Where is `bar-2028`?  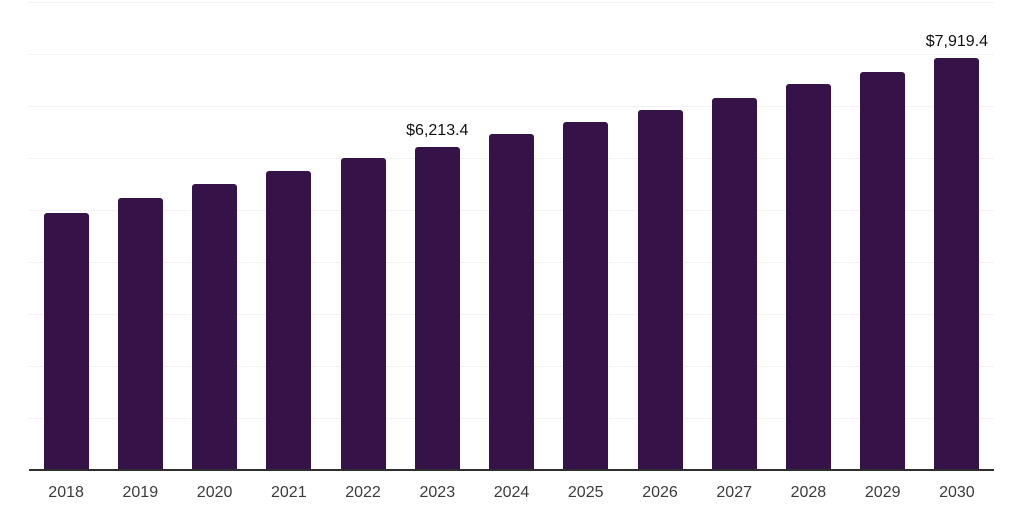
bar-2028 is located at coordinates (808, 277).